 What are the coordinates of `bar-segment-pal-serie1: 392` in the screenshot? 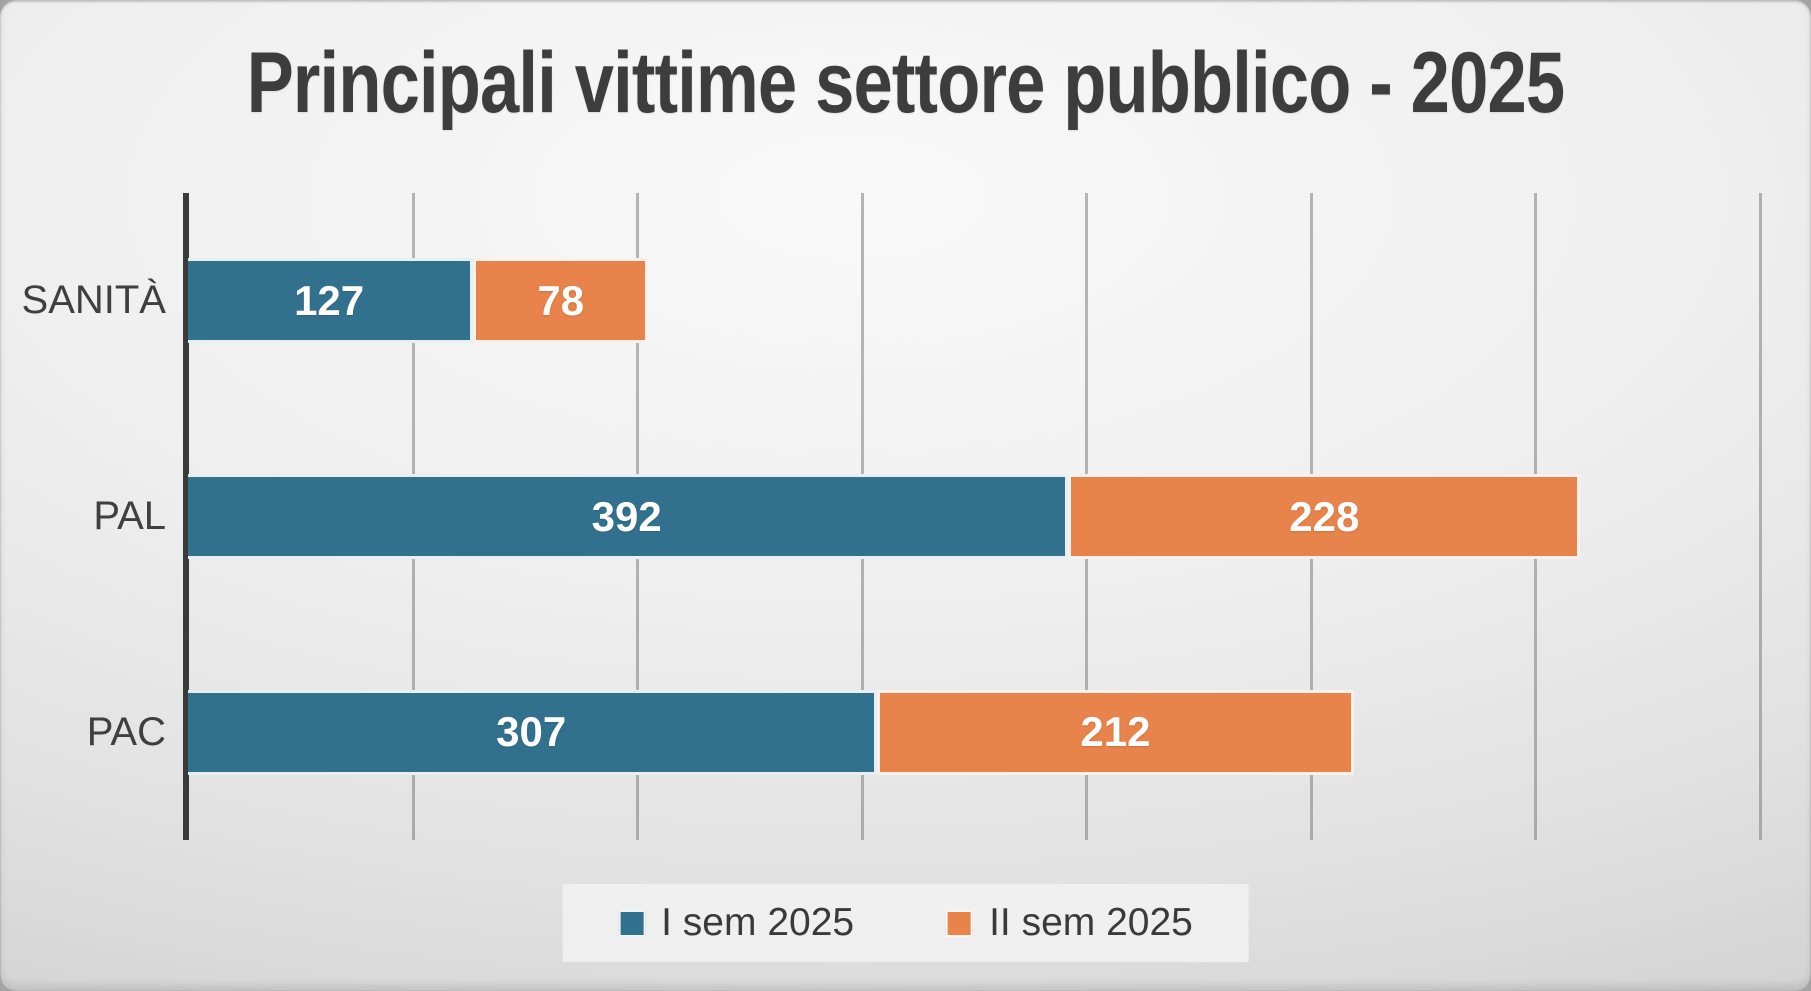 It's located at (628, 516).